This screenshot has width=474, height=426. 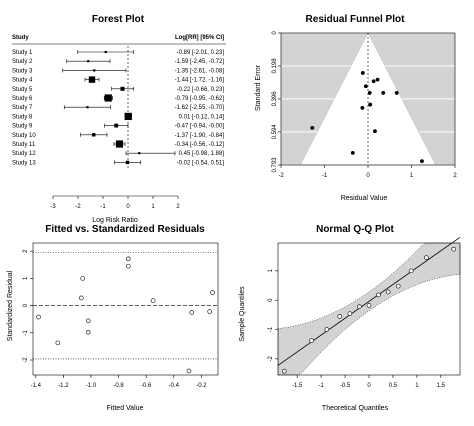 What do you see at coordinates (118, 386) in the screenshot?
I see `fitted-x-tick-label: -0.8` at bounding box center [118, 386].